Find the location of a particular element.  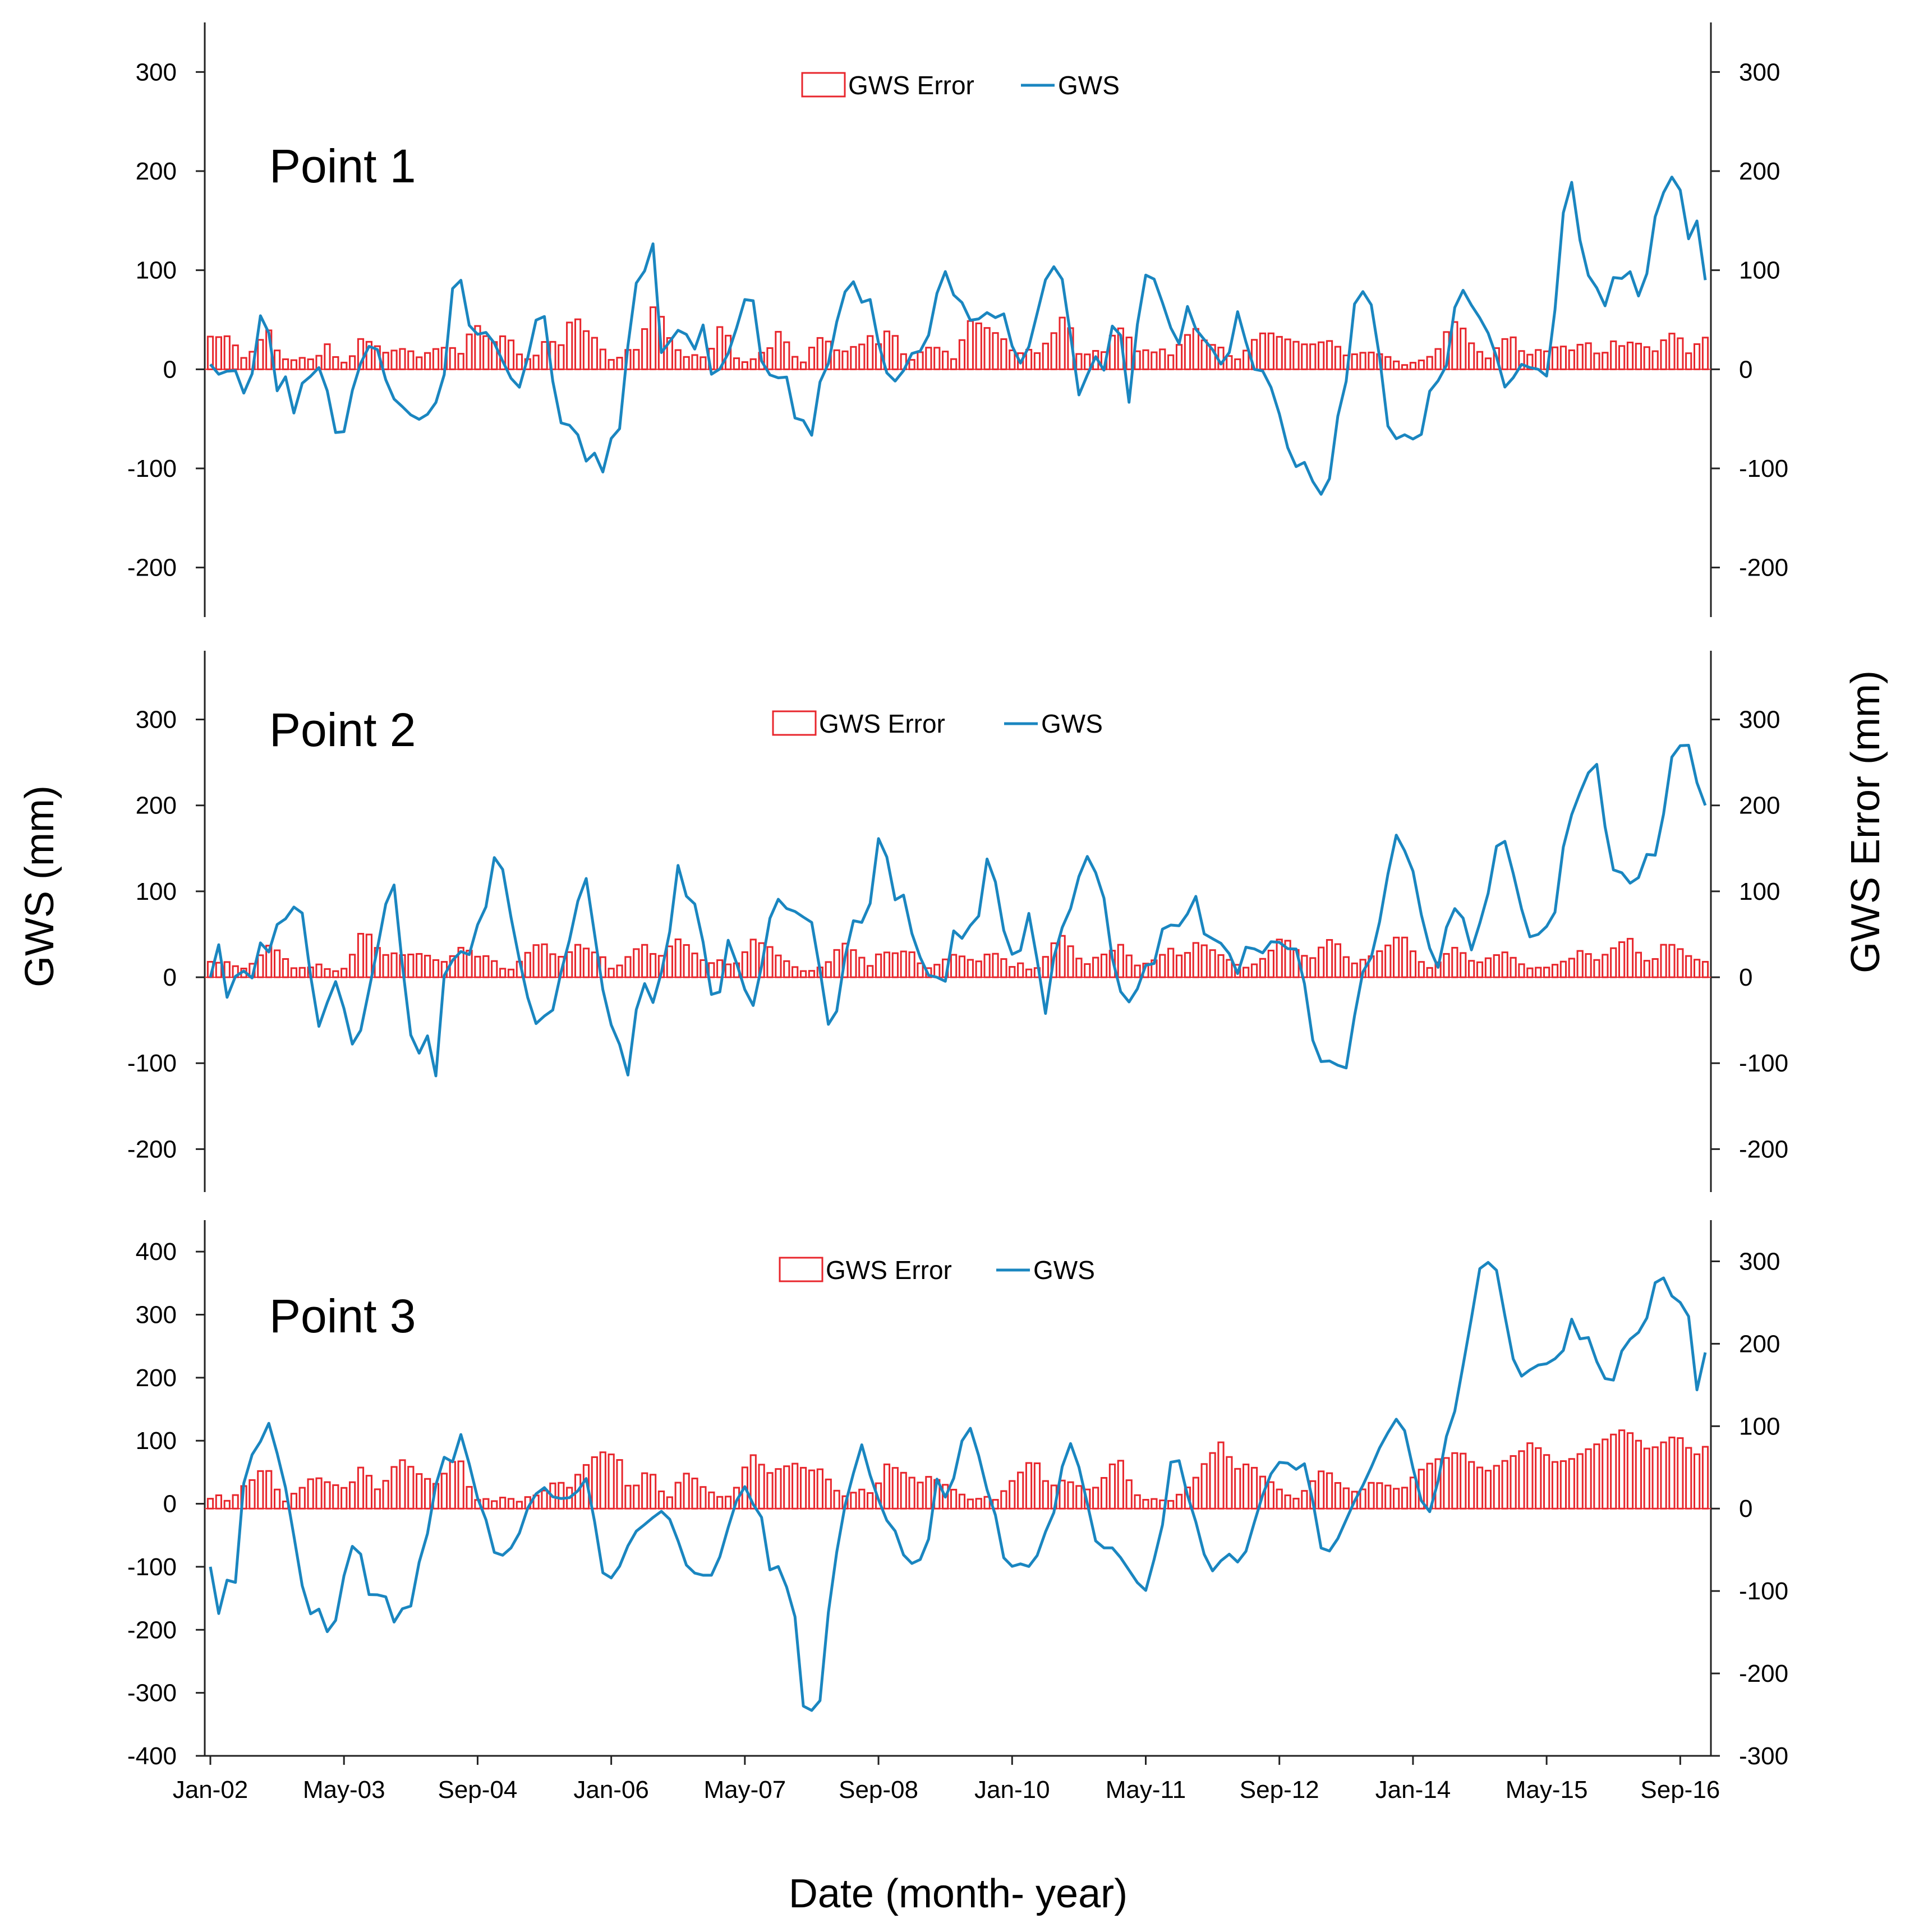

panel-1-legend: GWS Error GWS is located at coordinates (960, 86).